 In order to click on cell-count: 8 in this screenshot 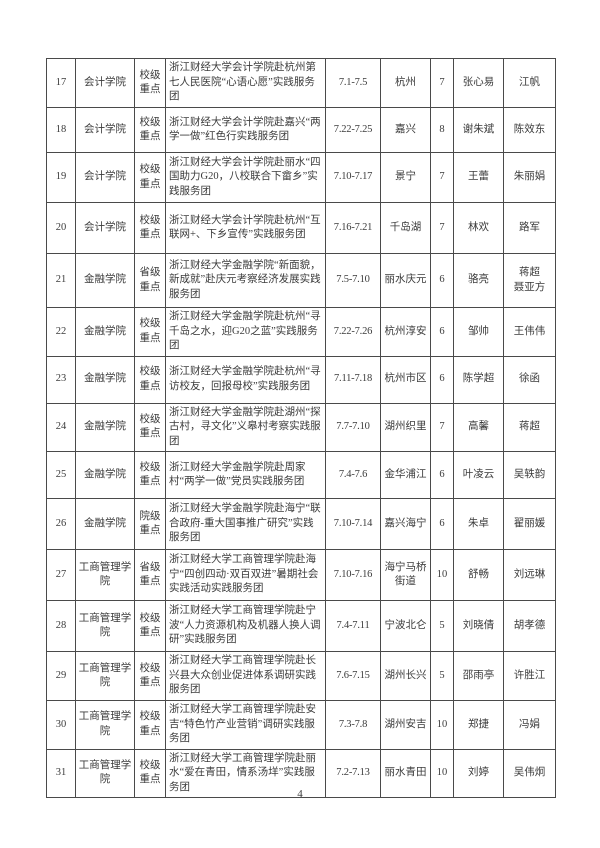, I will do `click(442, 130)`.